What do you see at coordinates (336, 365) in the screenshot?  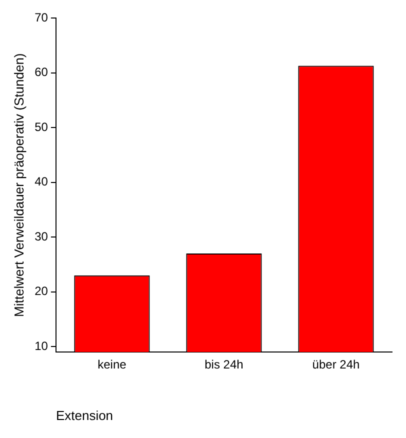 I see `x-tick-label: über 24h` at bounding box center [336, 365].